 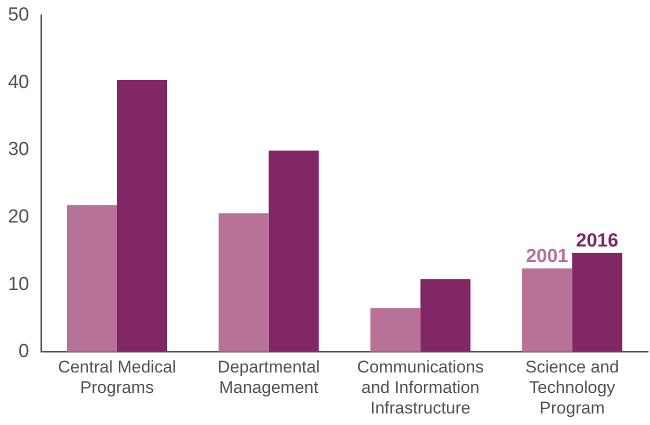 What do you see at coordinates (19, 149) in the screenshot?
I see `y-tick-label: 30` at bounding box center [19, 149].